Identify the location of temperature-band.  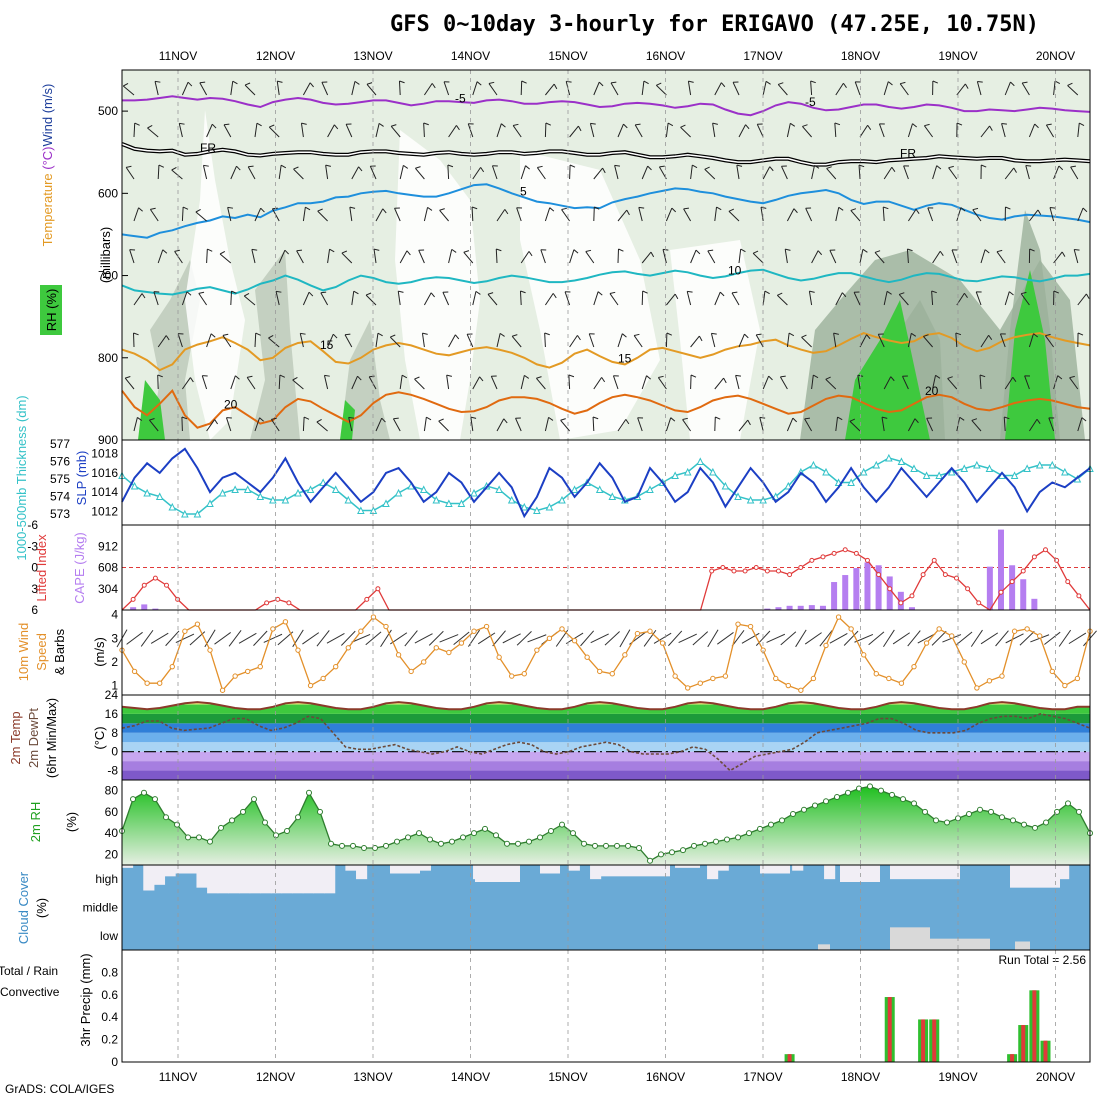
(606, 766).